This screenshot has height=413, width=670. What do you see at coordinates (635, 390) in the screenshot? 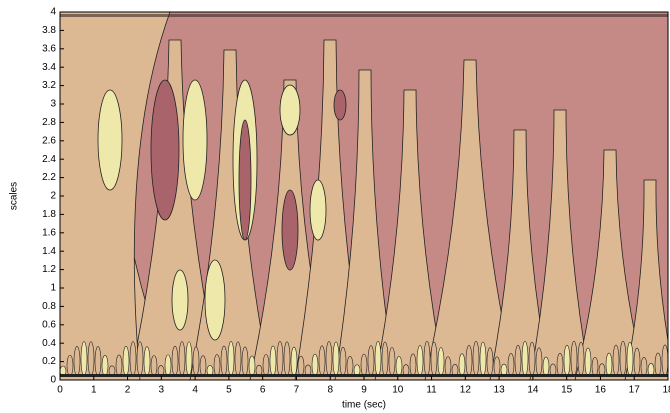
I see `x-tick-label: 17` at bounding box center [635, 390].